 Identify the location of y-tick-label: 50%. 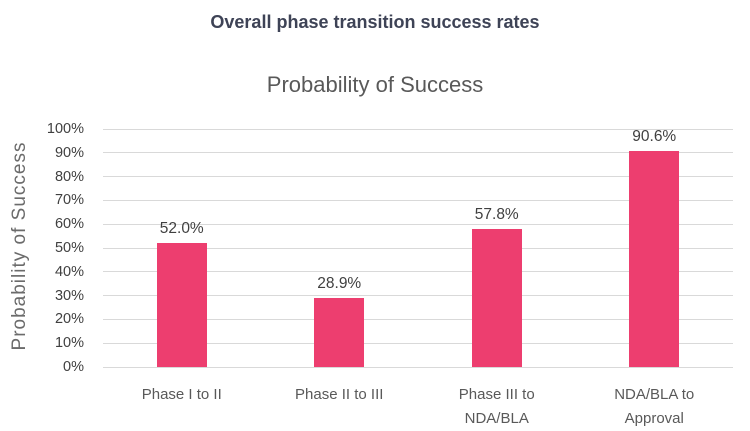
(69, 248).